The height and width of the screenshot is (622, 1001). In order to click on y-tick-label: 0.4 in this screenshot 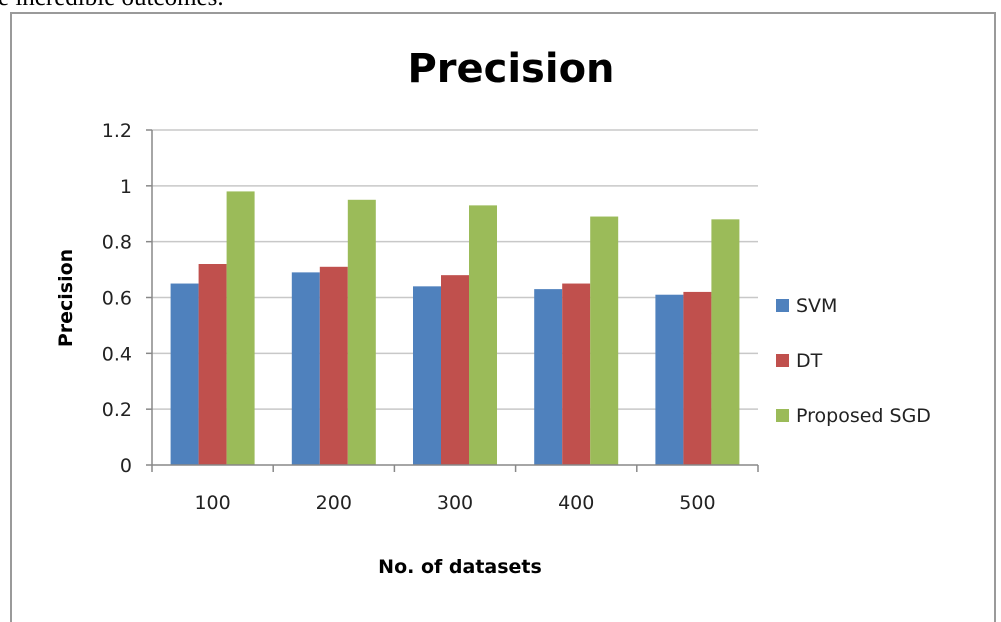, I will do `click(117, 354)`.